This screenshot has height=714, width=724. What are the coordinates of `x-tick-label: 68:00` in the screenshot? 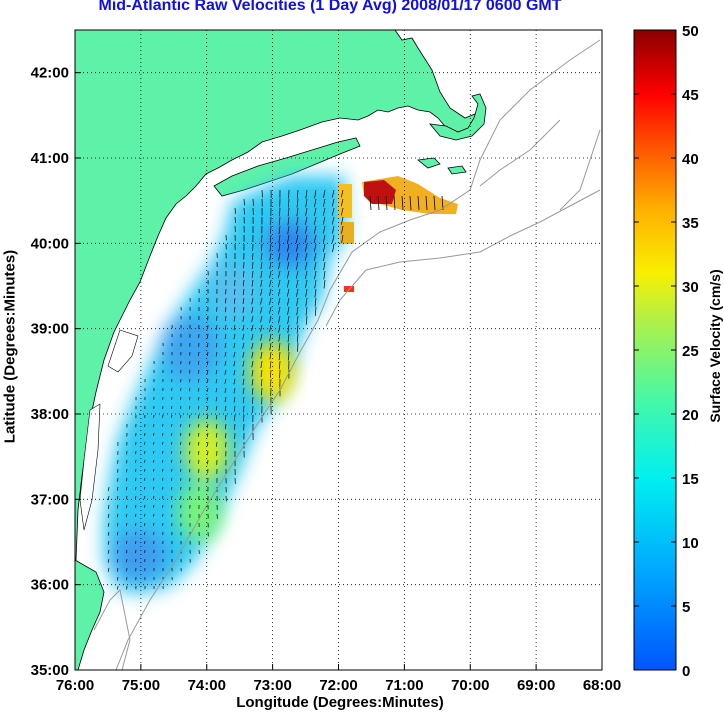 It's located at (602, 685).